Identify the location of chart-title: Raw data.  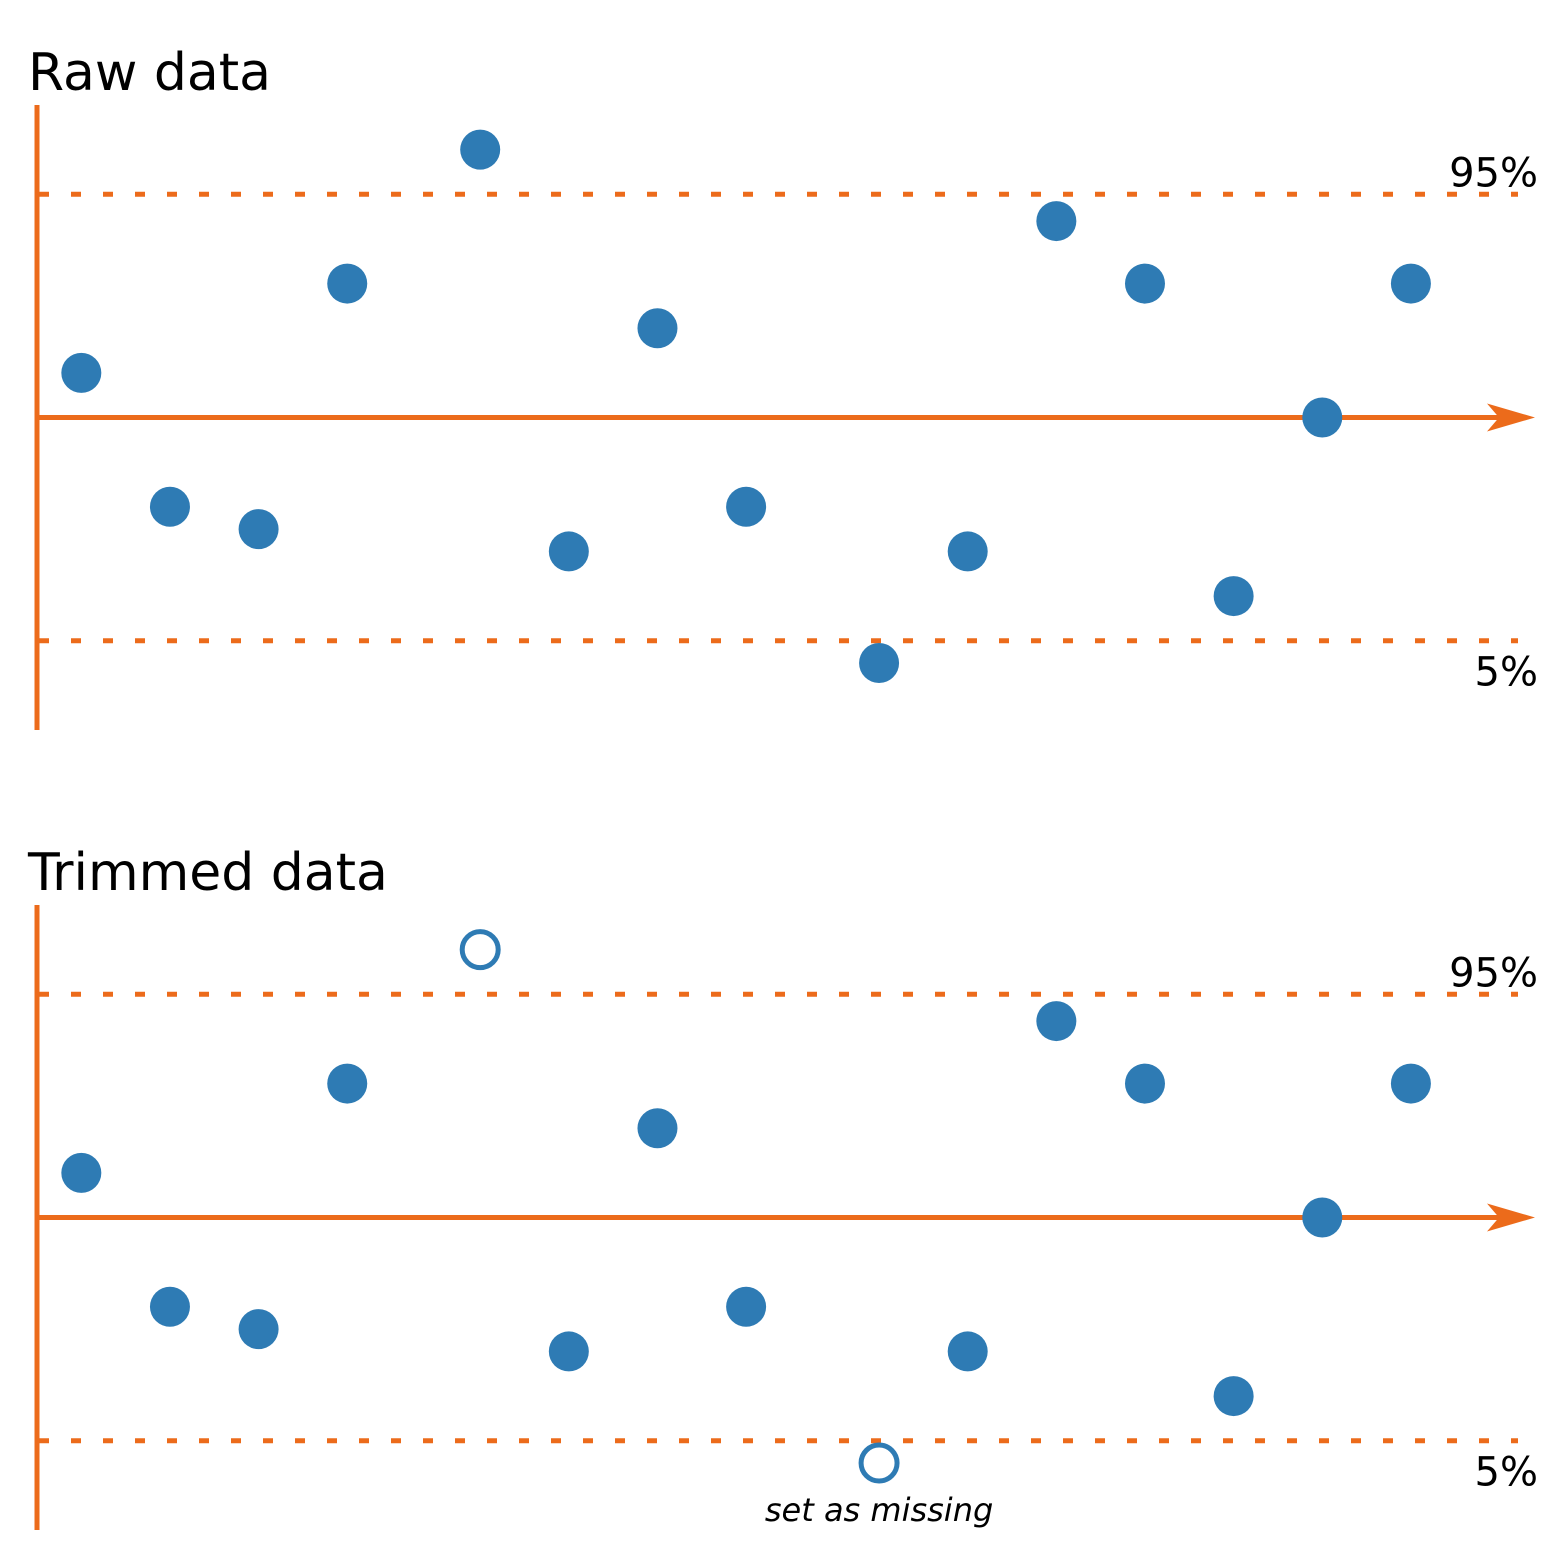
(149, 73).